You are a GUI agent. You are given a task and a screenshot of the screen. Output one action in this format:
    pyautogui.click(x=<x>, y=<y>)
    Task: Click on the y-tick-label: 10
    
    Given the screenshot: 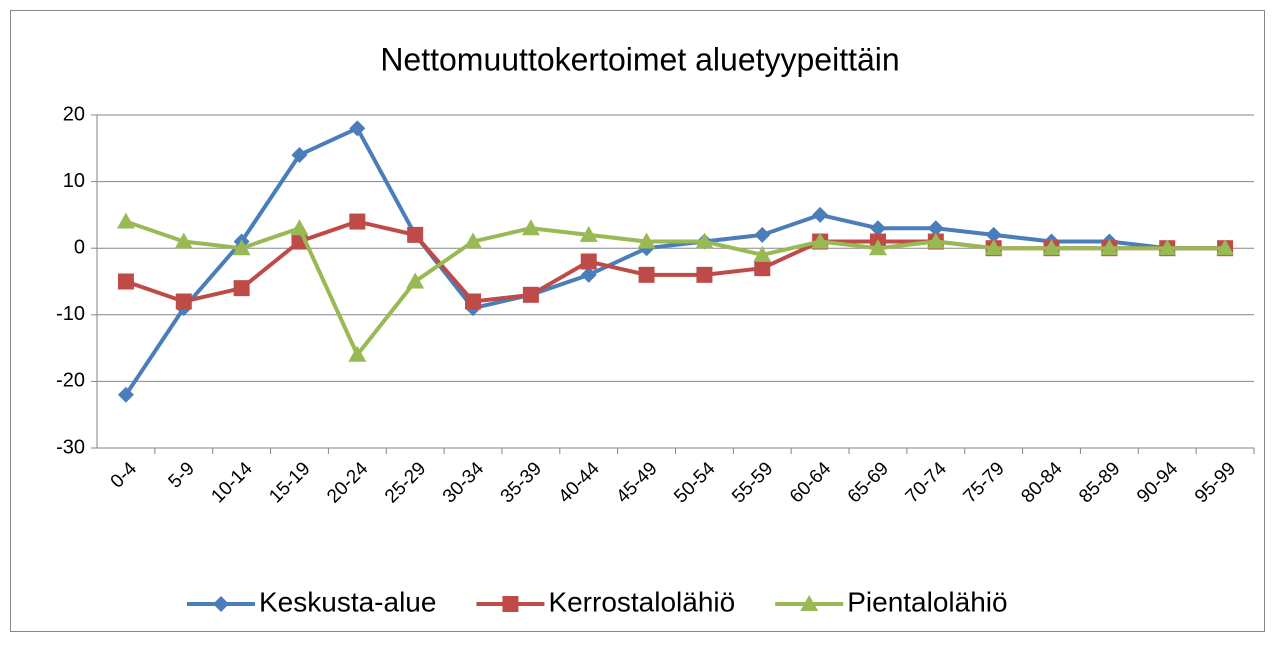 What is the action you would take?
    pyautogui.click(x=74, y=181)
    